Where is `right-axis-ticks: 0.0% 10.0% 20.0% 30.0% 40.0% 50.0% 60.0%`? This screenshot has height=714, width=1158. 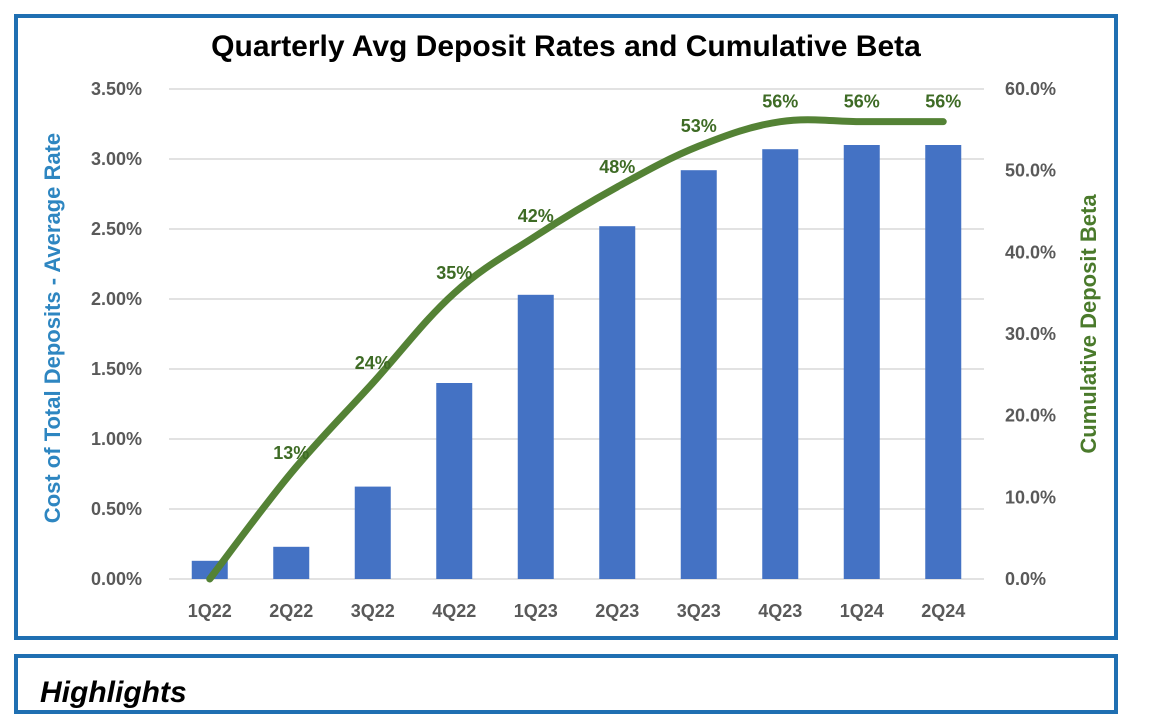 right-axis-ticks: 0.0% 10.0% 20.0% 30.0% 40.0% 50.0% 60.0% is located at coordinates (1030, 334).